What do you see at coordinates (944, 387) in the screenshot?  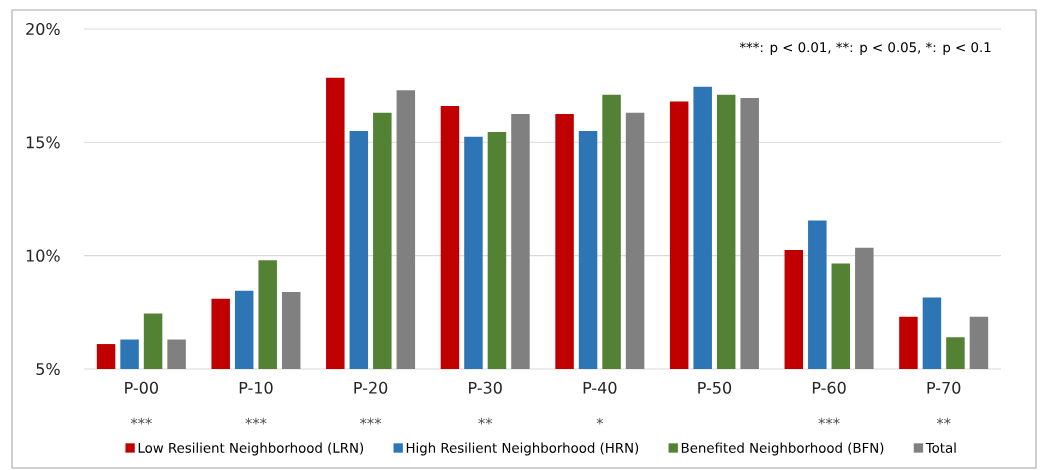 I see `x-tick-label: P-70` at bounding box center [944, 387].